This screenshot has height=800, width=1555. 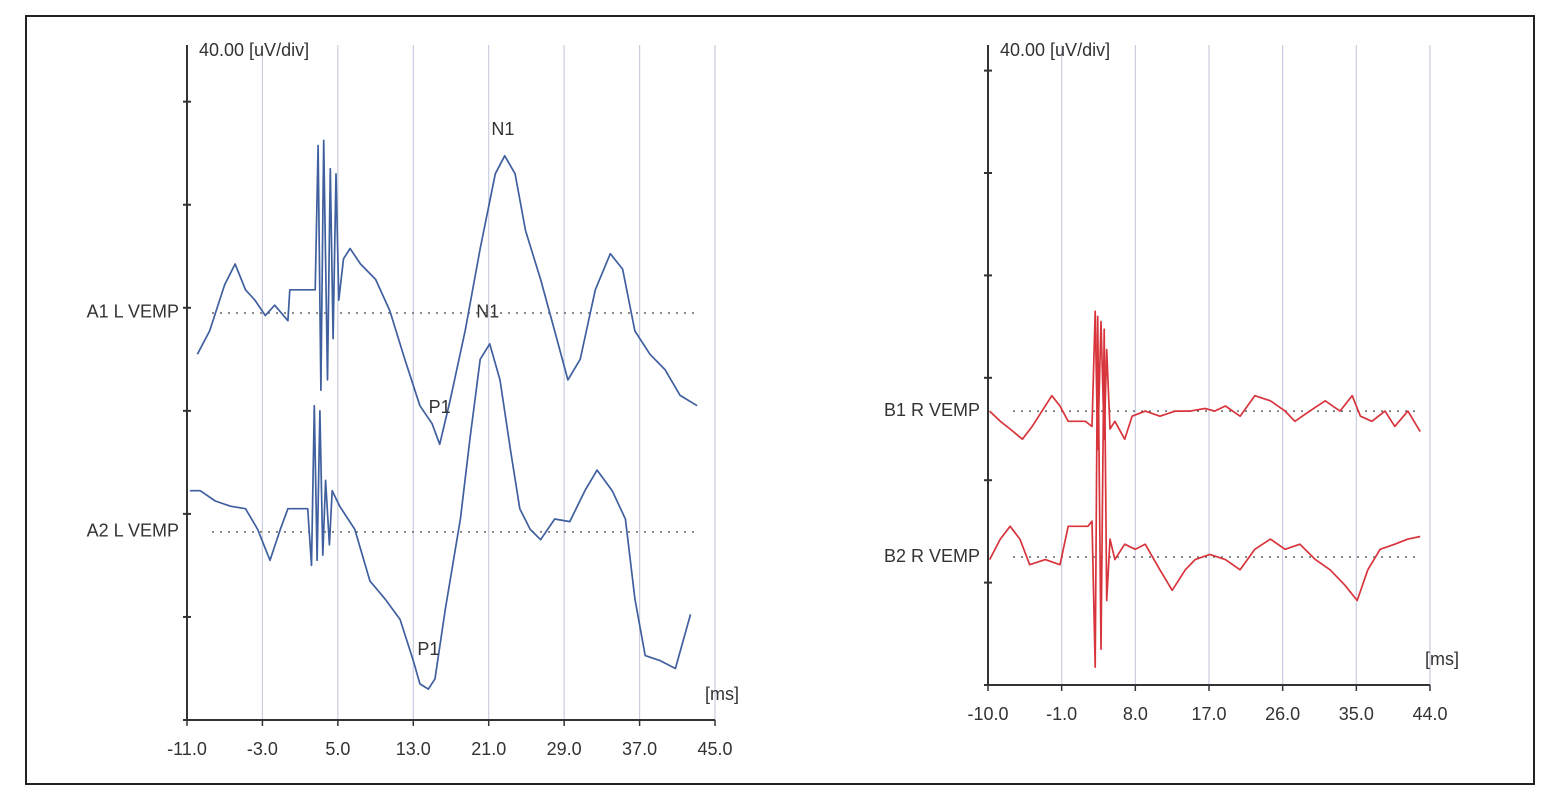 What do you see at coordinates (133, 531) in the screenshot?
I see `series-label: A2 L VEMP` at bounding box center [133, 531].